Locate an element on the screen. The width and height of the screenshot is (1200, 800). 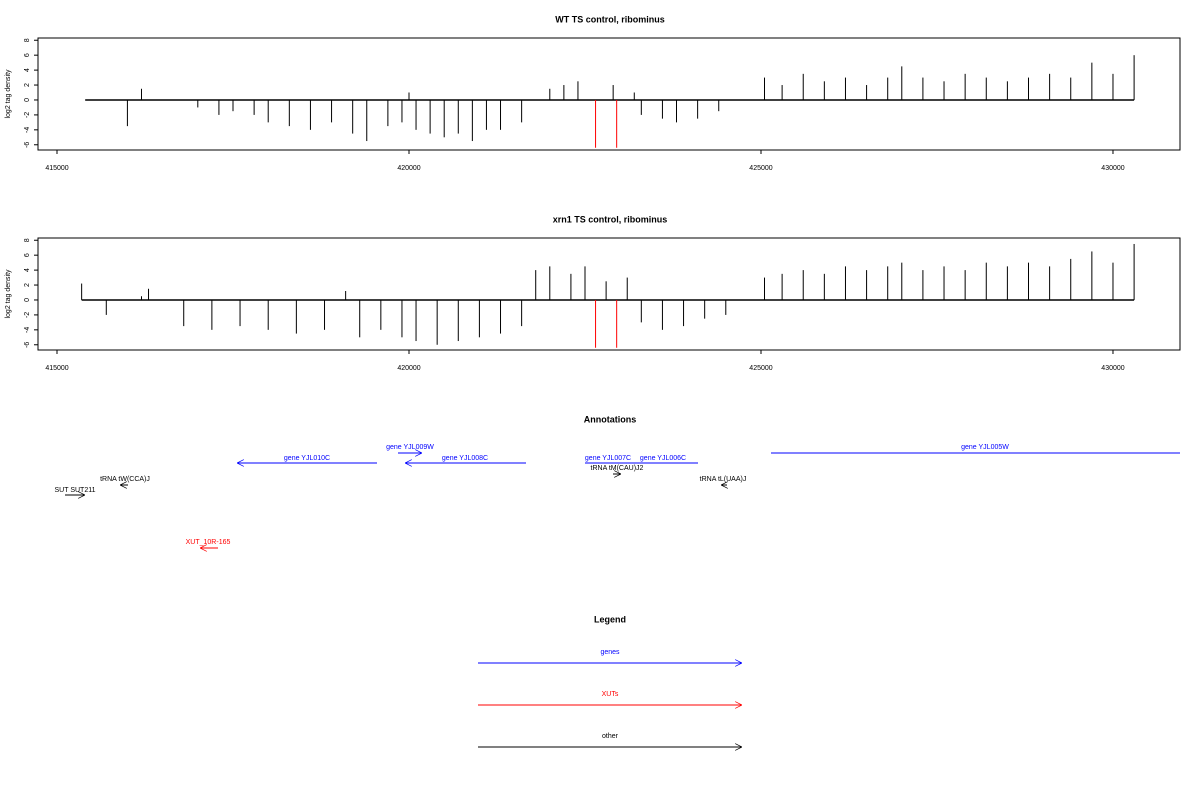
feature-label: gene YJL007C is located at coordinates (608, 458).